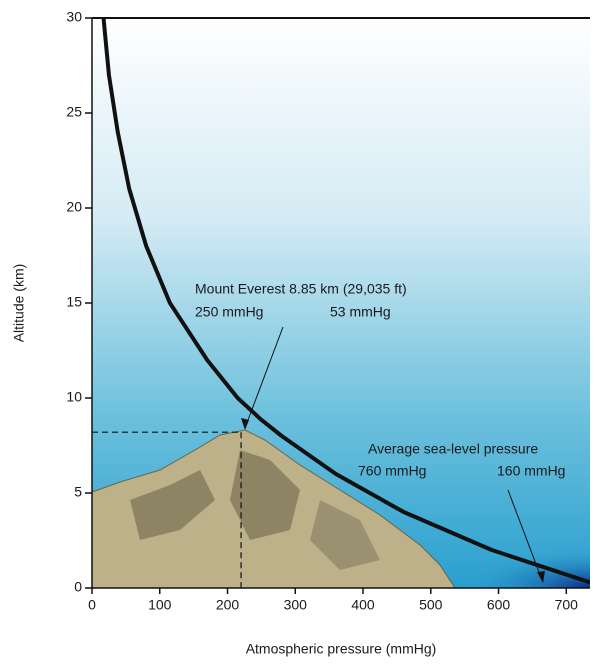  Describe the element at coordinates (229, 312) in the screenshot. I see `annotation: 250 mmHg` at that location.